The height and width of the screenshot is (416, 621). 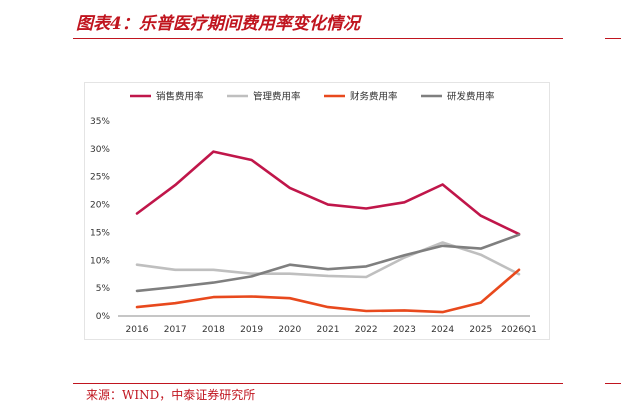 What do you see at coordinates (289, 330) in the screenshot?
I see `x-tick-label: 2020` at bounding box center [289, 330].